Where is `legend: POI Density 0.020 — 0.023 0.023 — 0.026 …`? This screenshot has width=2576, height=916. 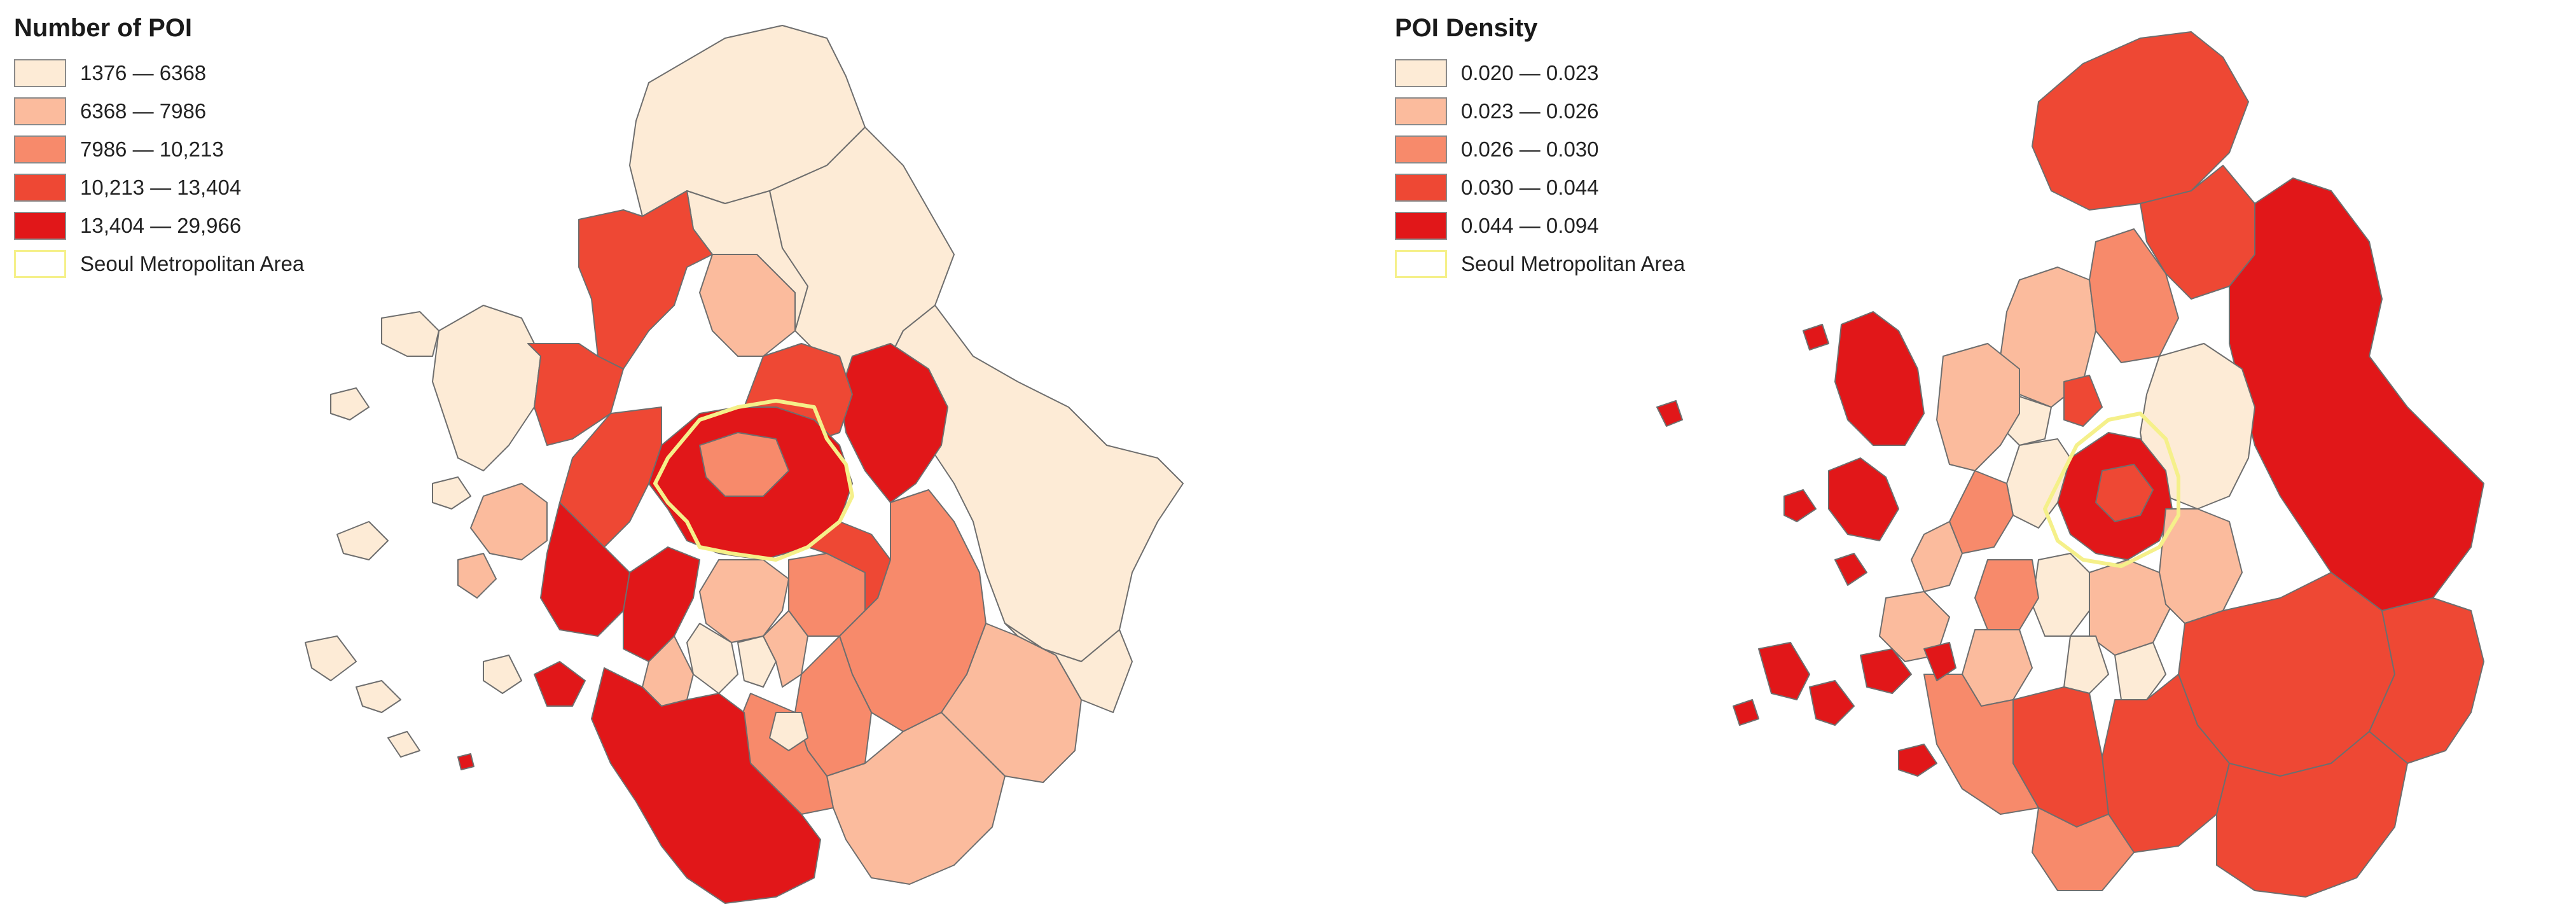
legend: POI Density 0.020 — 0.023 0.023 — 0.026 … is located at coordinates (1540, 148).